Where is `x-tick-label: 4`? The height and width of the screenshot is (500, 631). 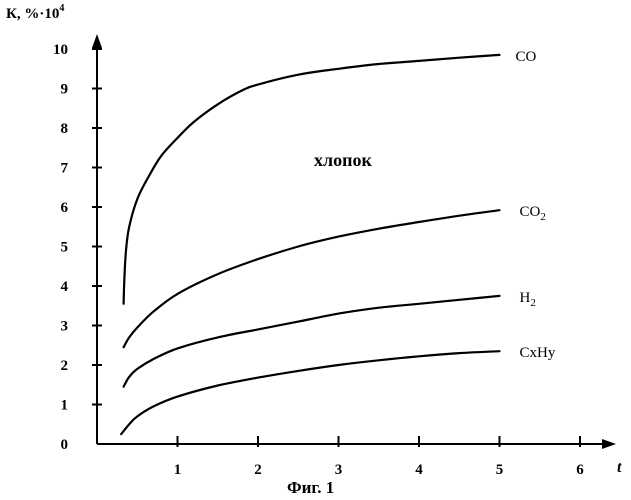
x-tick-label: 4 is located at coordinates (419, 470).